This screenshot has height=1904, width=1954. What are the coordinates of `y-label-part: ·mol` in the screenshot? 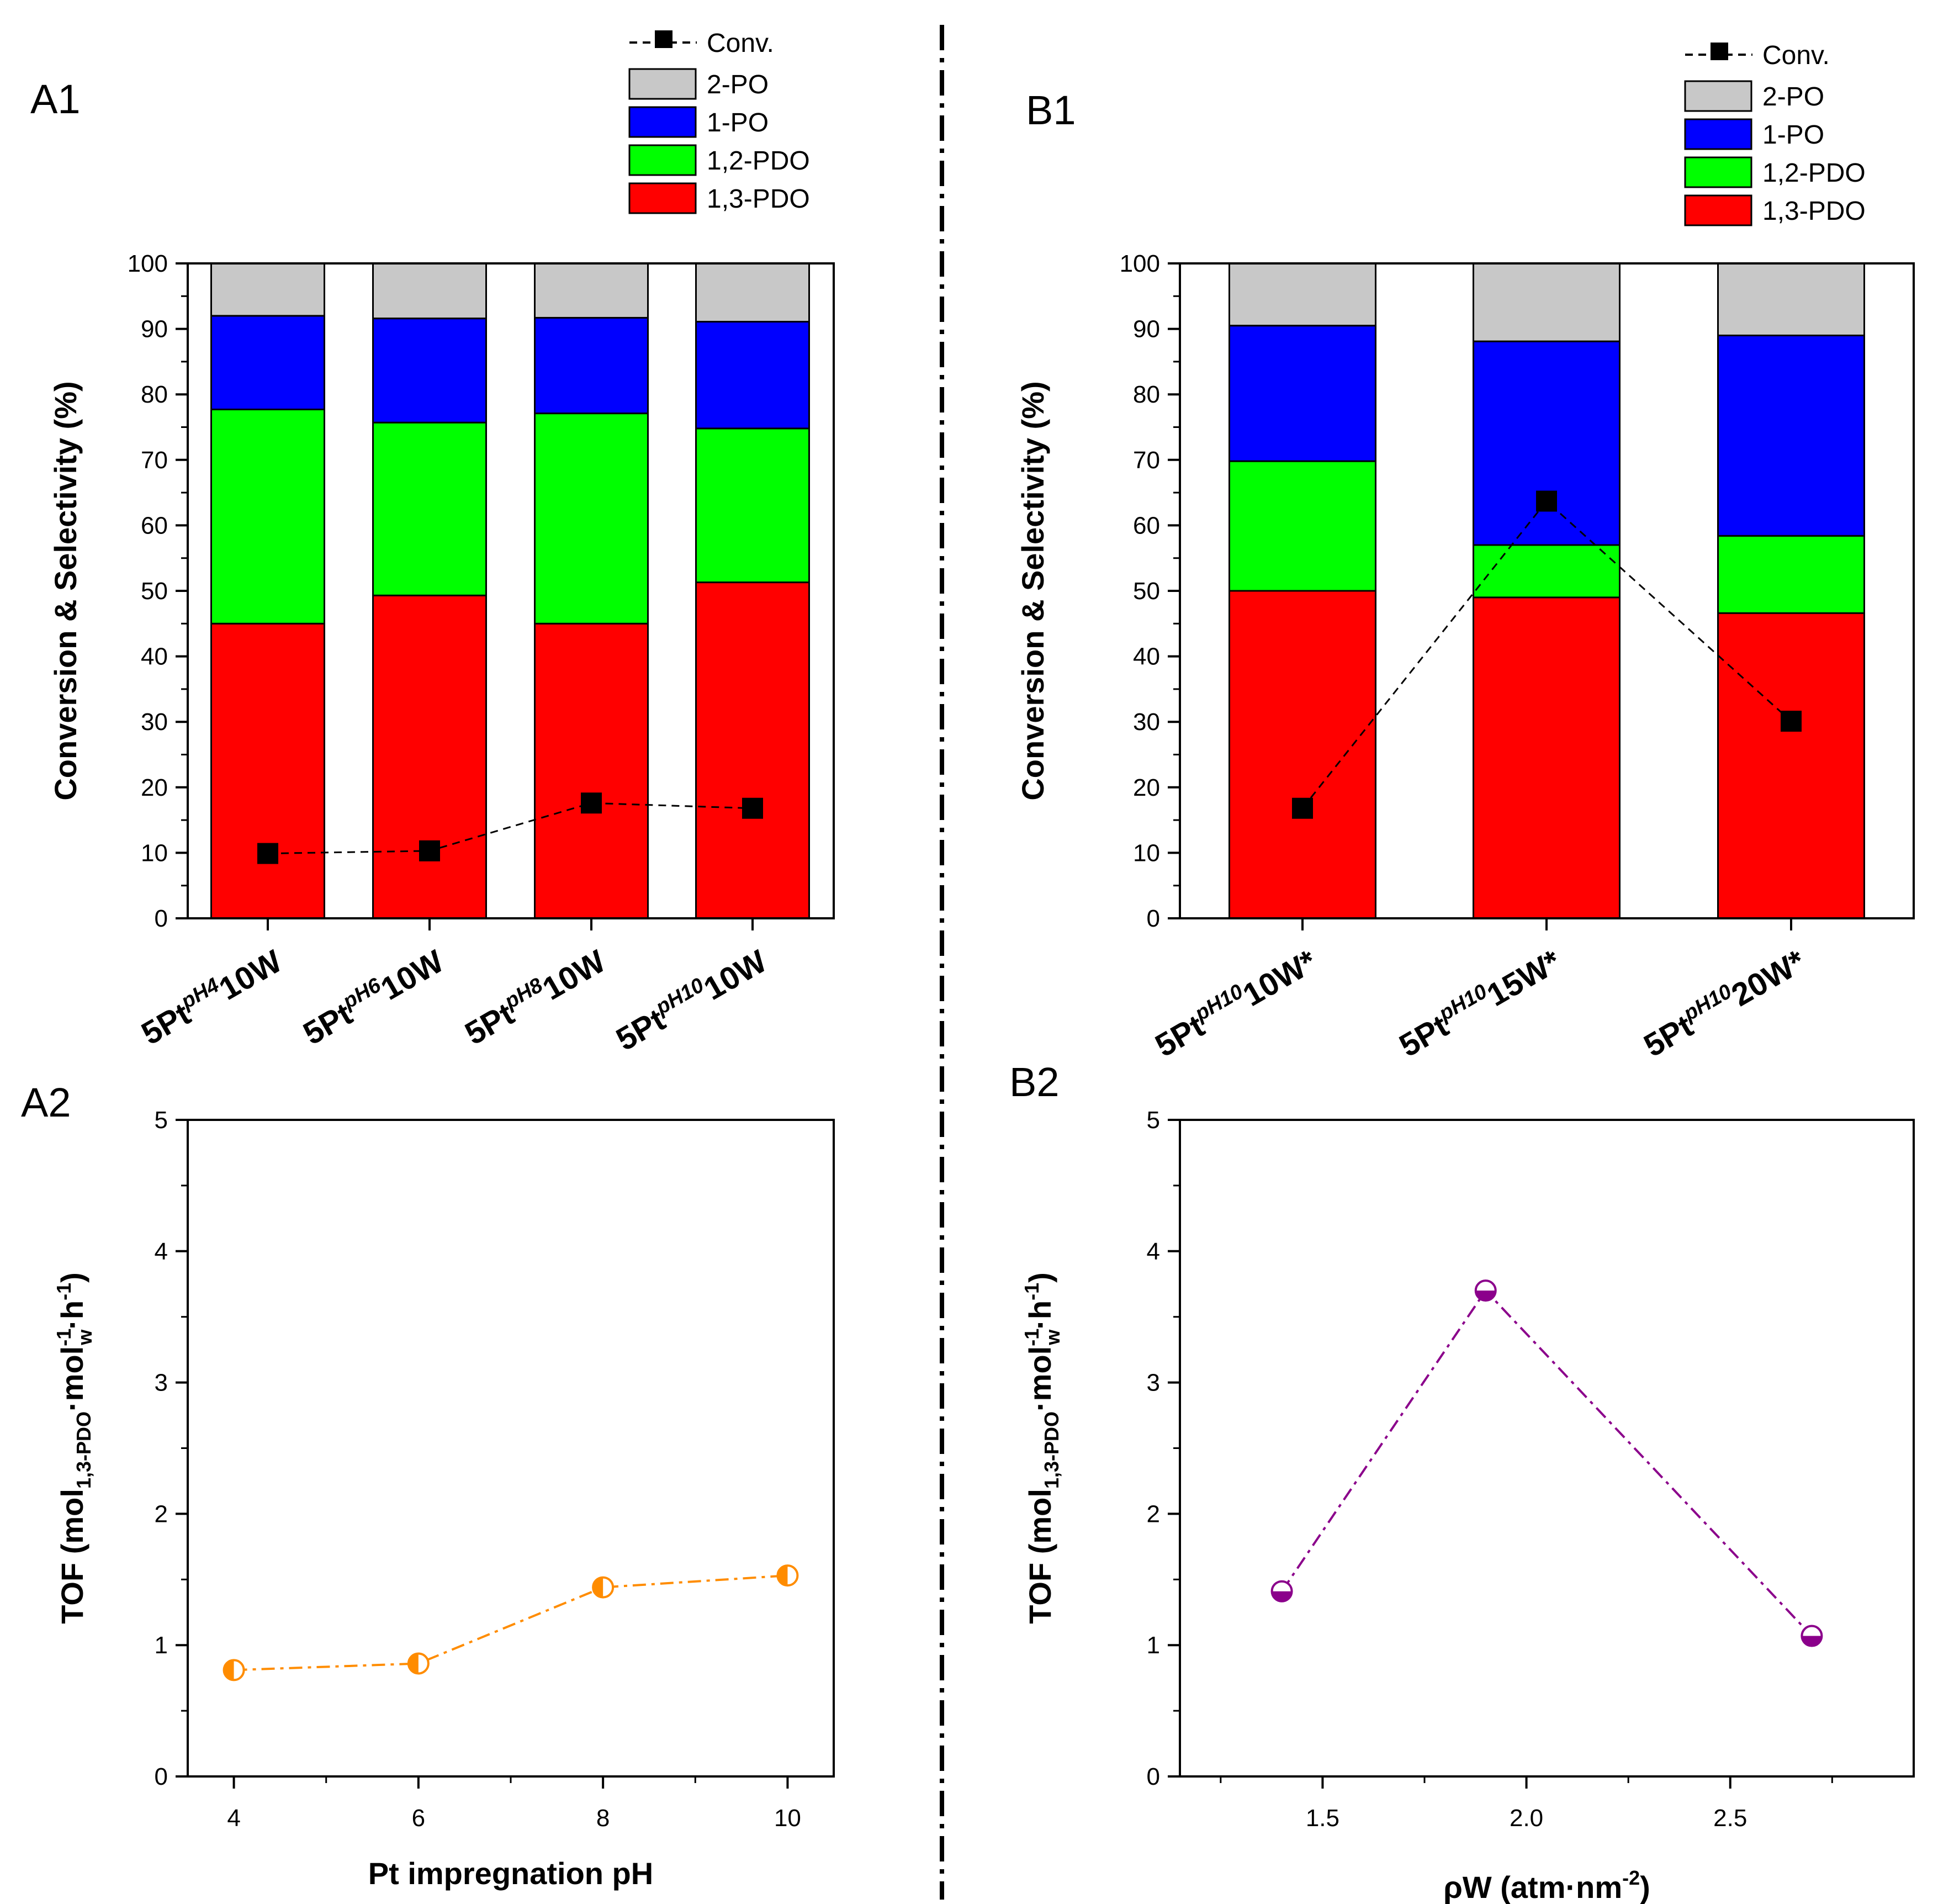 It's located at (1040, 1378).